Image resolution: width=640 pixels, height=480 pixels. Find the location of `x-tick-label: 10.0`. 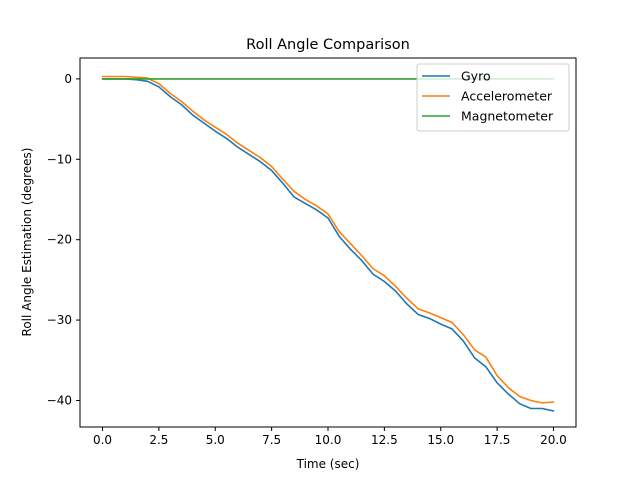

x-tick-label: 10.0 is located at coordinates (328, 440).